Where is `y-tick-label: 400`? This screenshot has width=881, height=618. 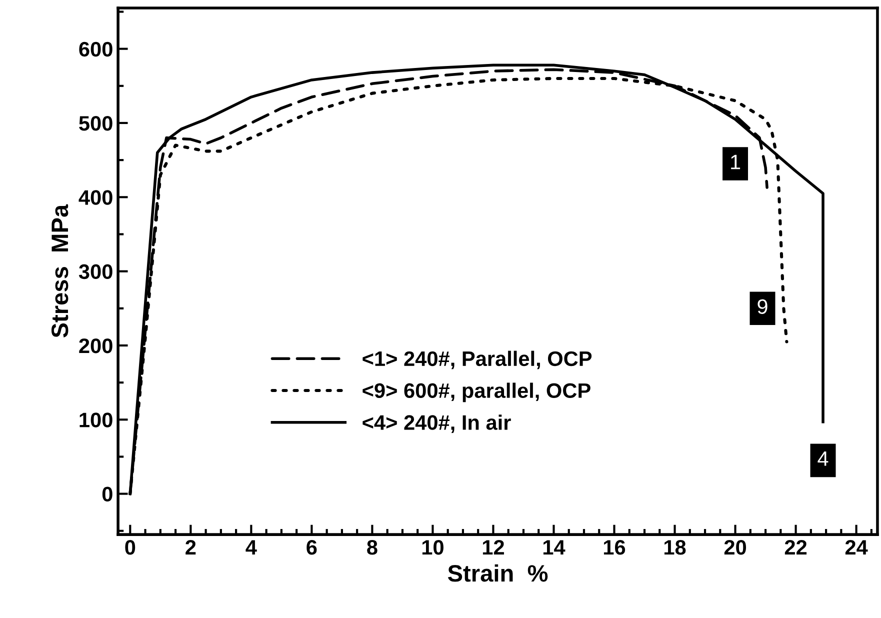 y-tick-label: 400 is located at coordinates (95, 197).